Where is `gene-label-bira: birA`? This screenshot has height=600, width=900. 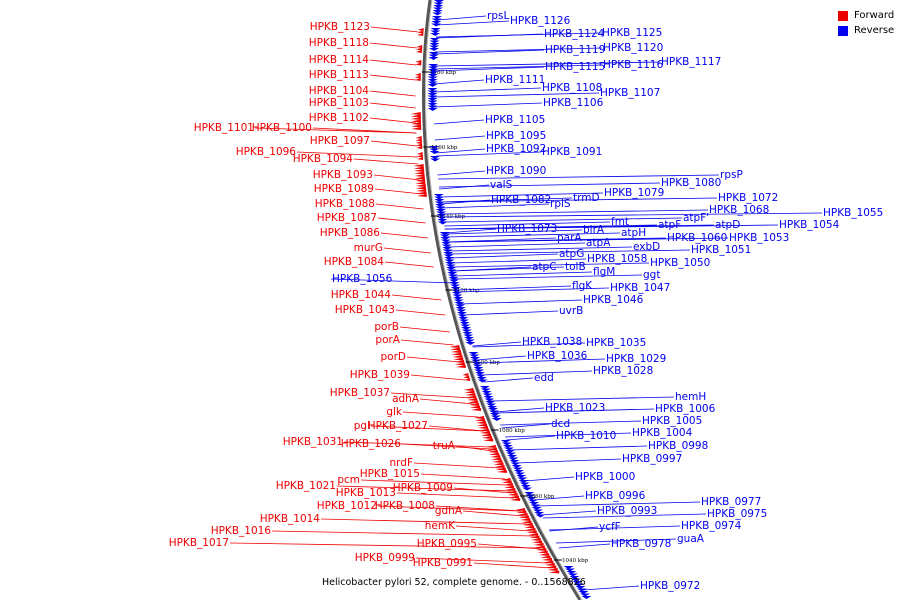
gene-label-bira: birA is located at coordinates (594, 230).